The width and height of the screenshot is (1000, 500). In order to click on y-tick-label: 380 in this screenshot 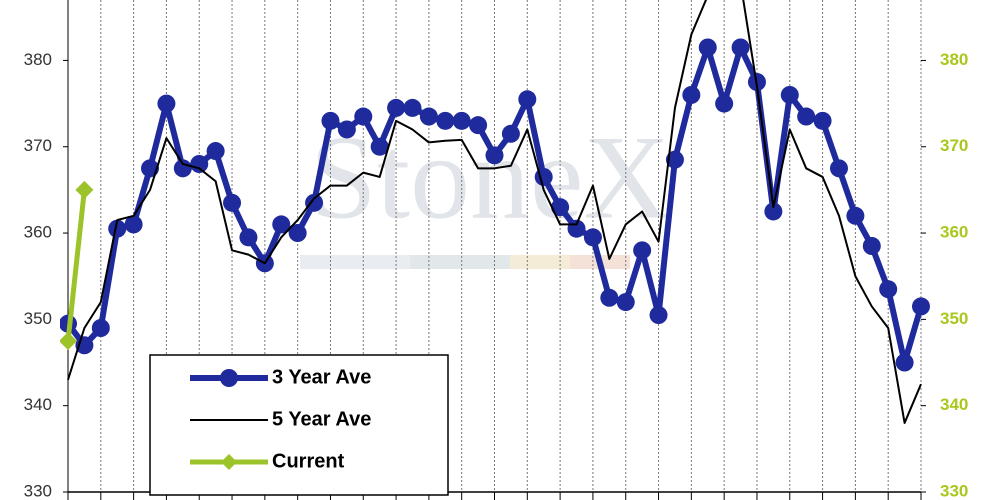, I will do `click(38, 59)`.